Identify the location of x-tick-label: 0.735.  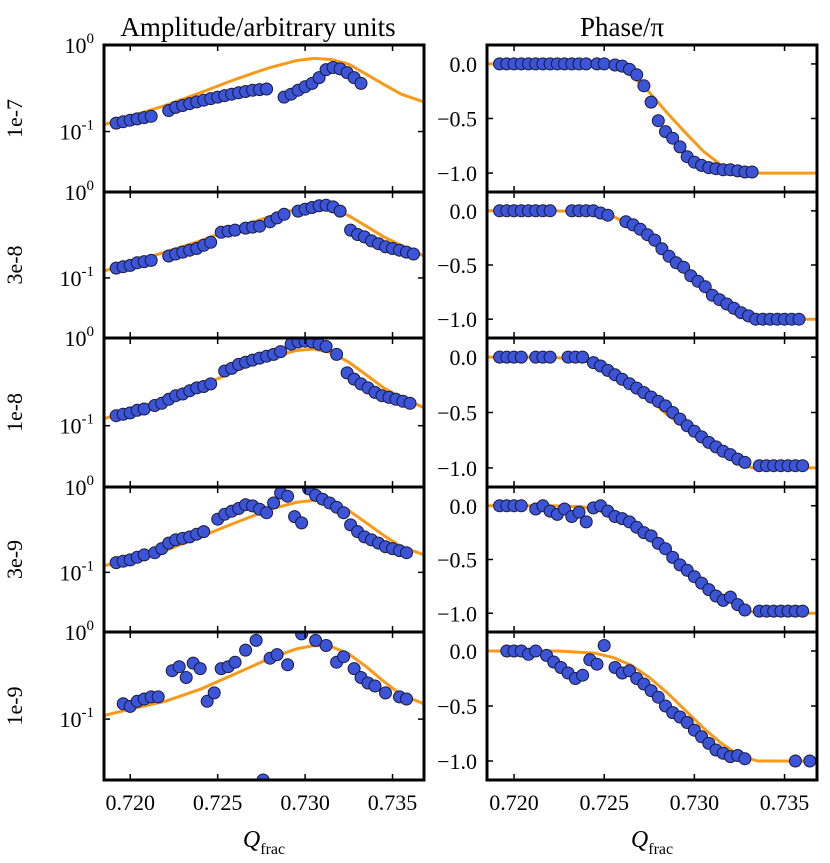
(393, 802).